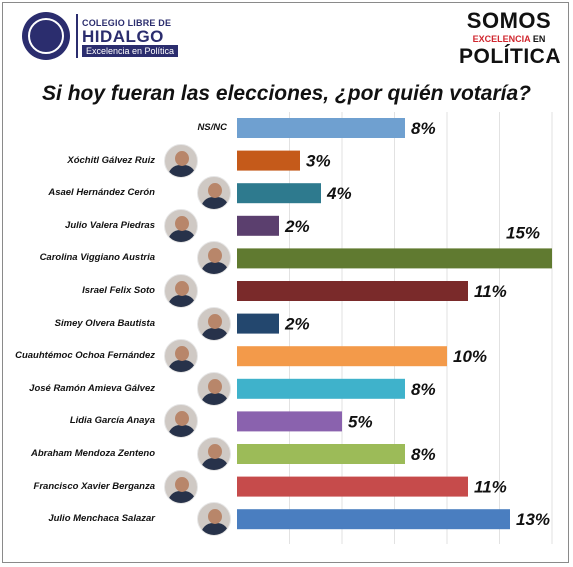  I want to click on category-label: NS/NC, so click(212, 127).